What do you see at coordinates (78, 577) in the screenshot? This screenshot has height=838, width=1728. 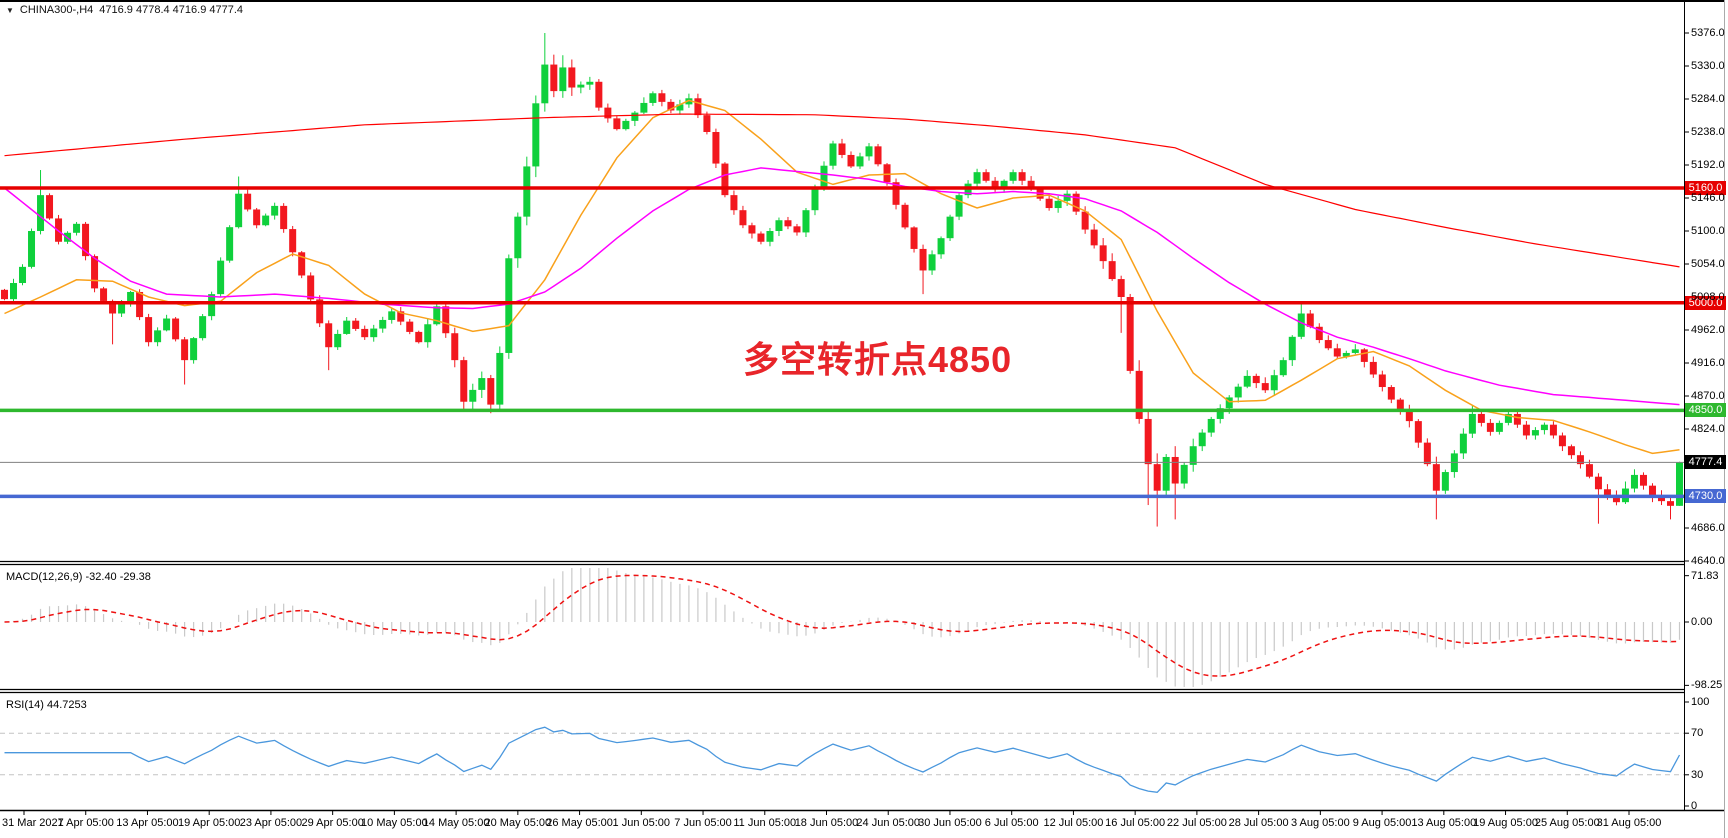 I see `macd-indicator-label: MACD(12,26,9) -32.40 -29.38` at bounding box center [78, 577].